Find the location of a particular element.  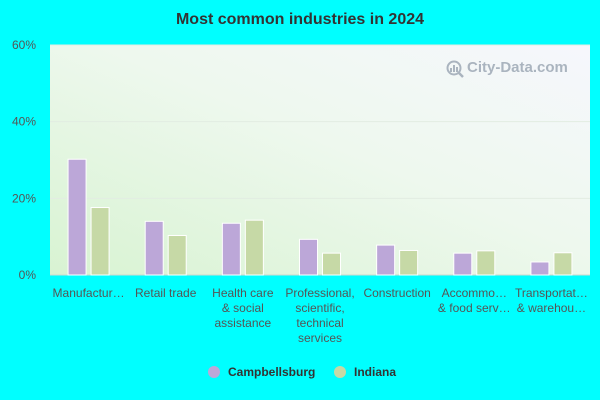

watermark: City-Data.com is located at coordinates (507, 68).